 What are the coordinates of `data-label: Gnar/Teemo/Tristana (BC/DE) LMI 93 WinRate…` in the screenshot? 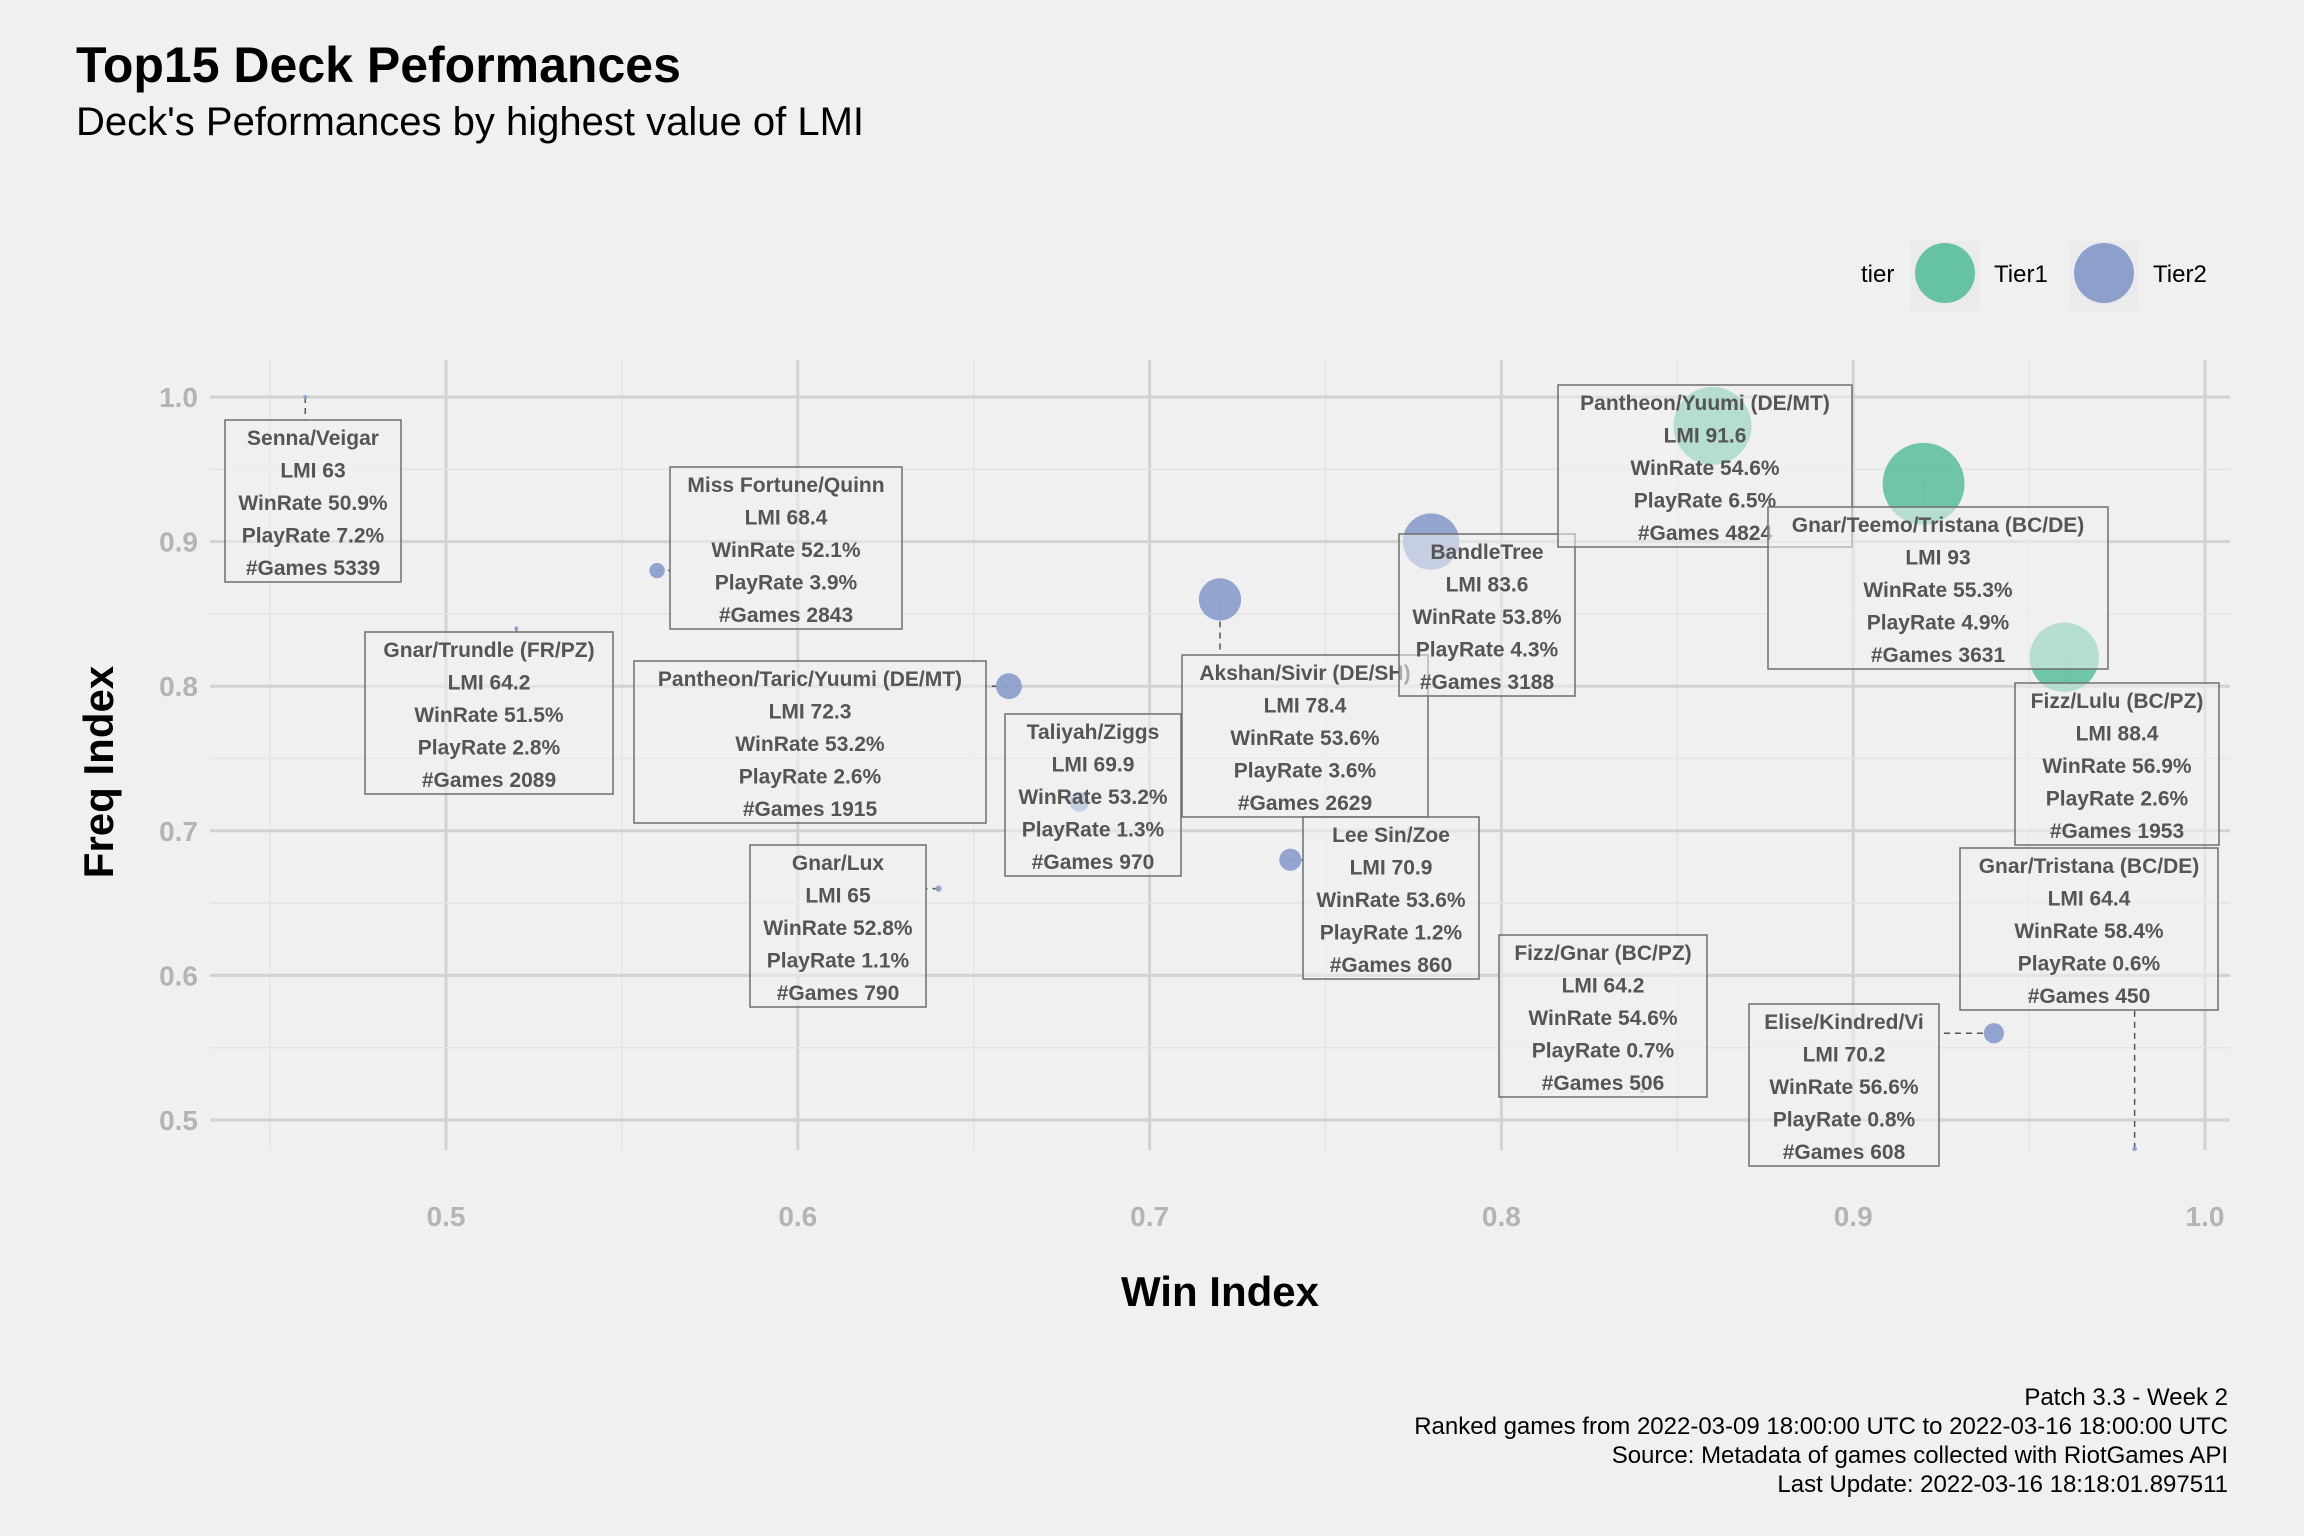 It's located at (1938, 588).